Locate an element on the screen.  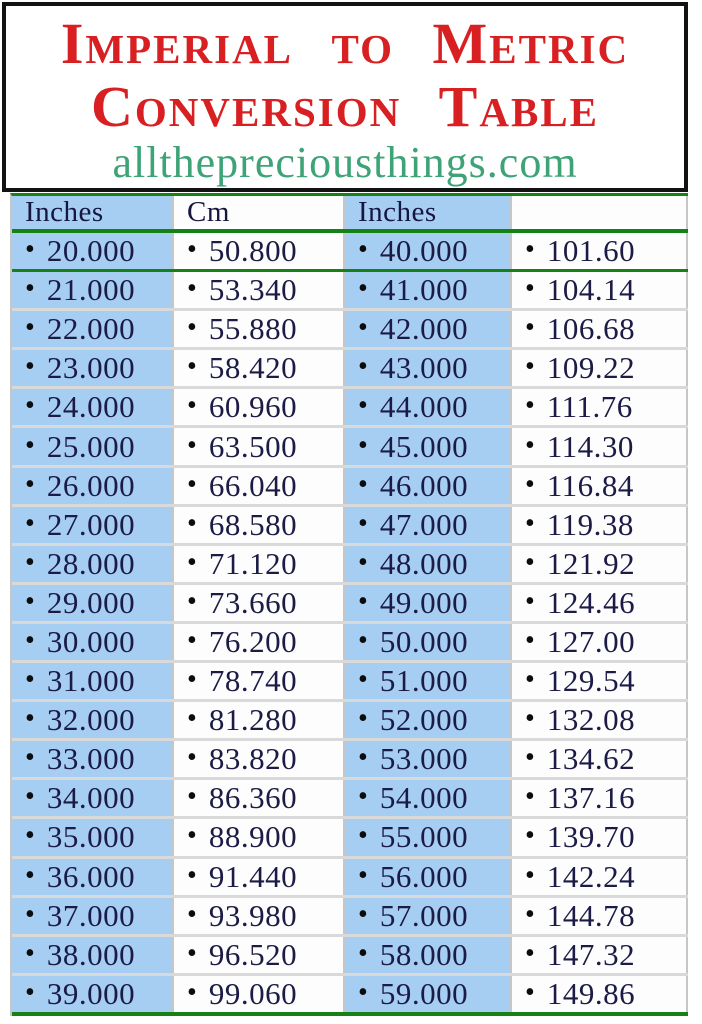
page-title-line1: Imperial to Metric is located at coordinates (345, 43).